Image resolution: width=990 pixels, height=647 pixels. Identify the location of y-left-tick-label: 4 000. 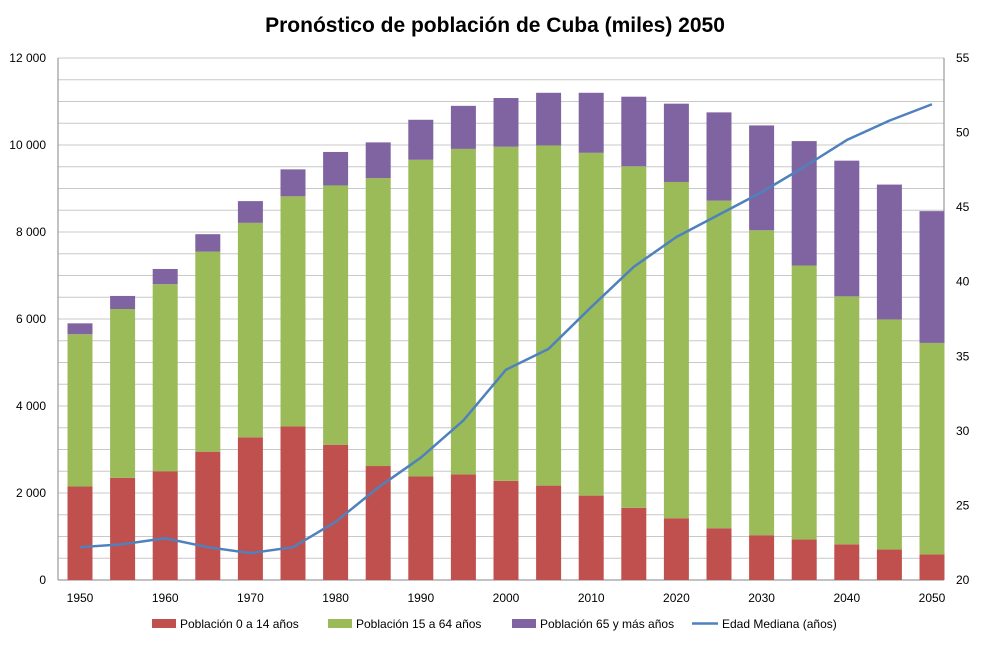
(31, 406).